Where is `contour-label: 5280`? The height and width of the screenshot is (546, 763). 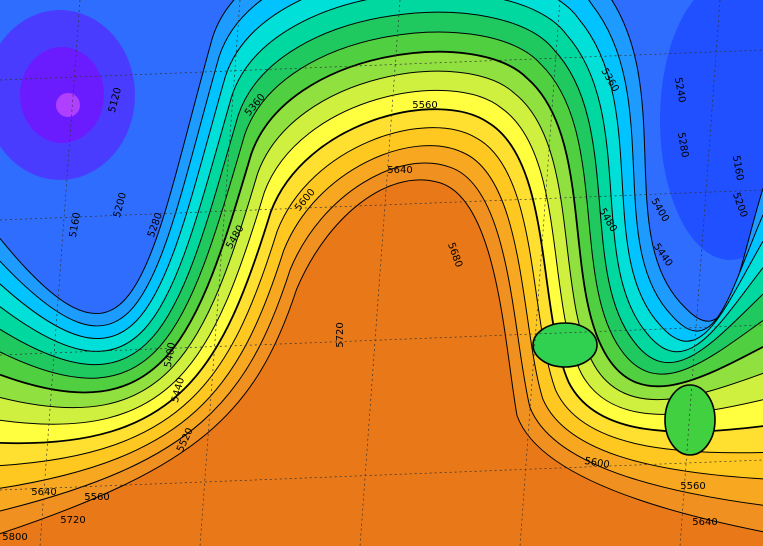
contour-label: 5280 is located at coordinates (682, 145).